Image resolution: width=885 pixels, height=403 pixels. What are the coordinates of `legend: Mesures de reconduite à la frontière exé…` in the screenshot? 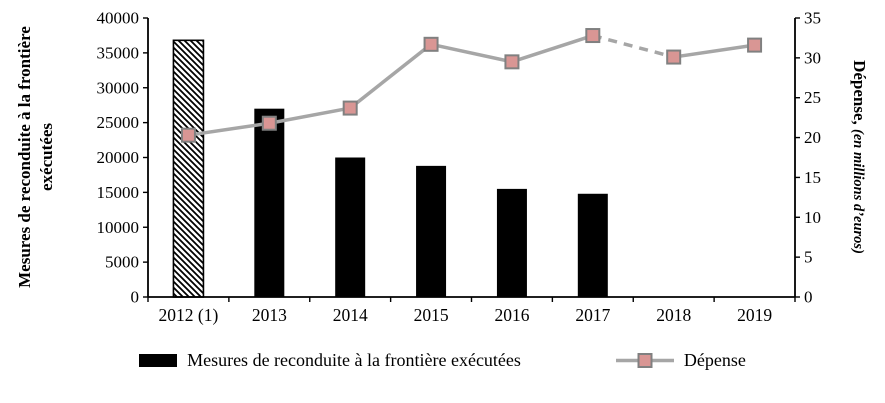 It's located at (442, 360).